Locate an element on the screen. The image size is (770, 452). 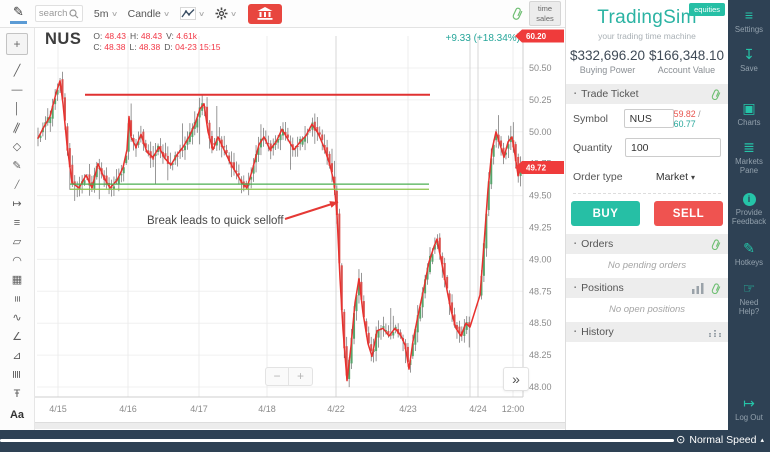
vertical-line-tool: │ is located at coordinates (17, 108).